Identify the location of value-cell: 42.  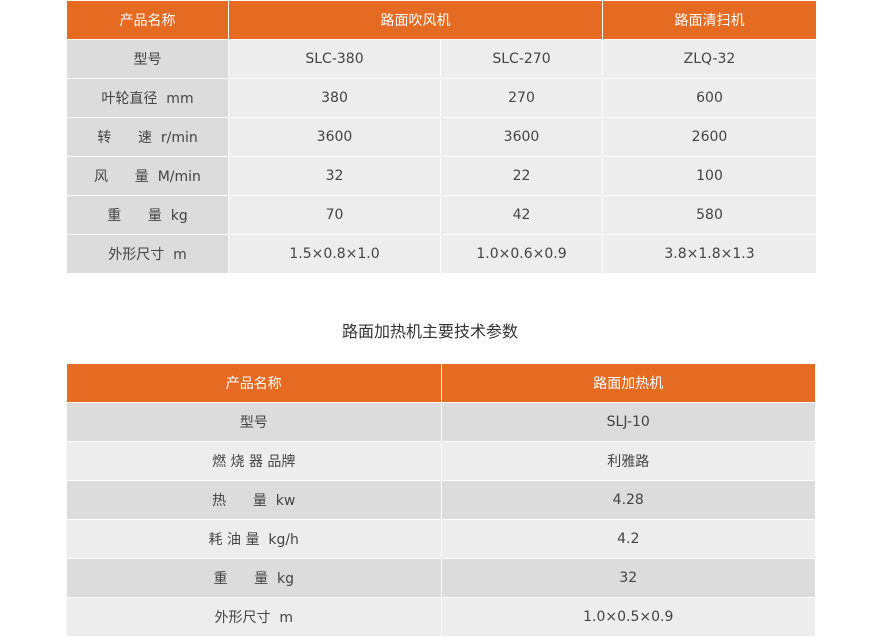
(521, 215).